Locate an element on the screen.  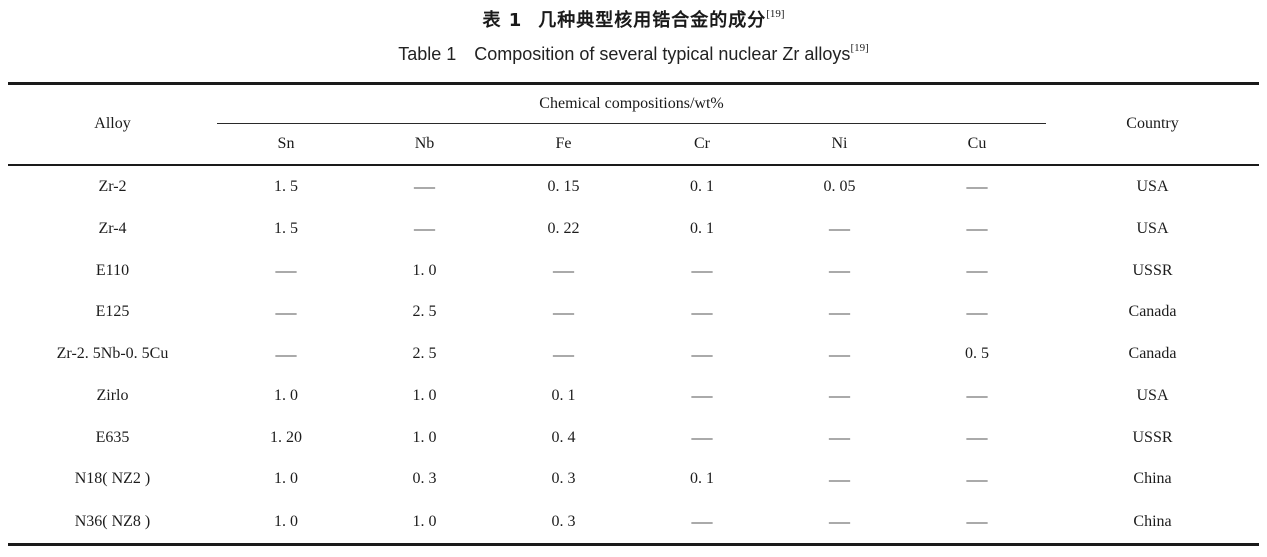
column-header-compositions: Chemical compositions/wt% is located at coordinates (632, 103).